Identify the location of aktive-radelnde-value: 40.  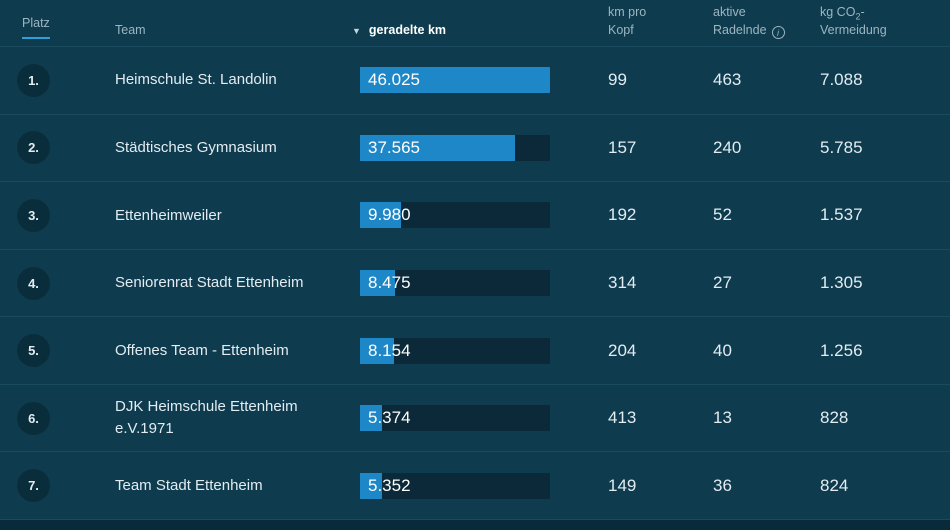
(722, 350).